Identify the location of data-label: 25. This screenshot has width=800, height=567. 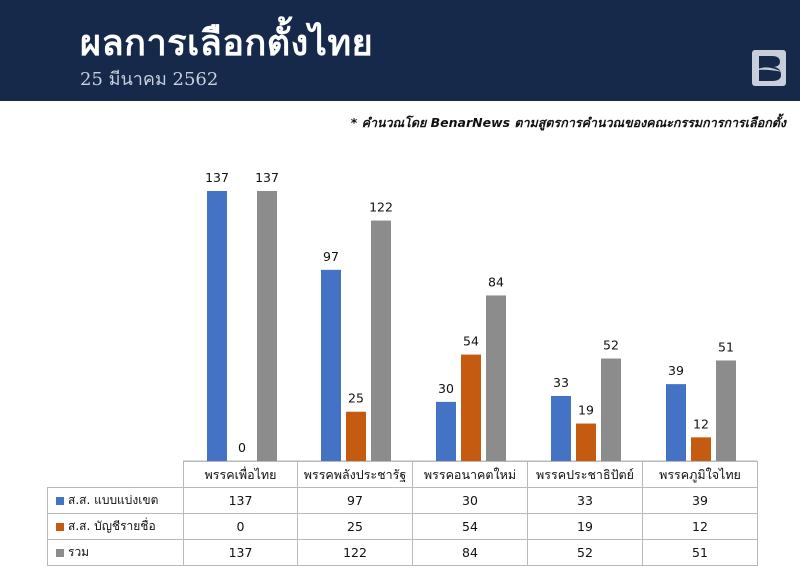
(356, 398).